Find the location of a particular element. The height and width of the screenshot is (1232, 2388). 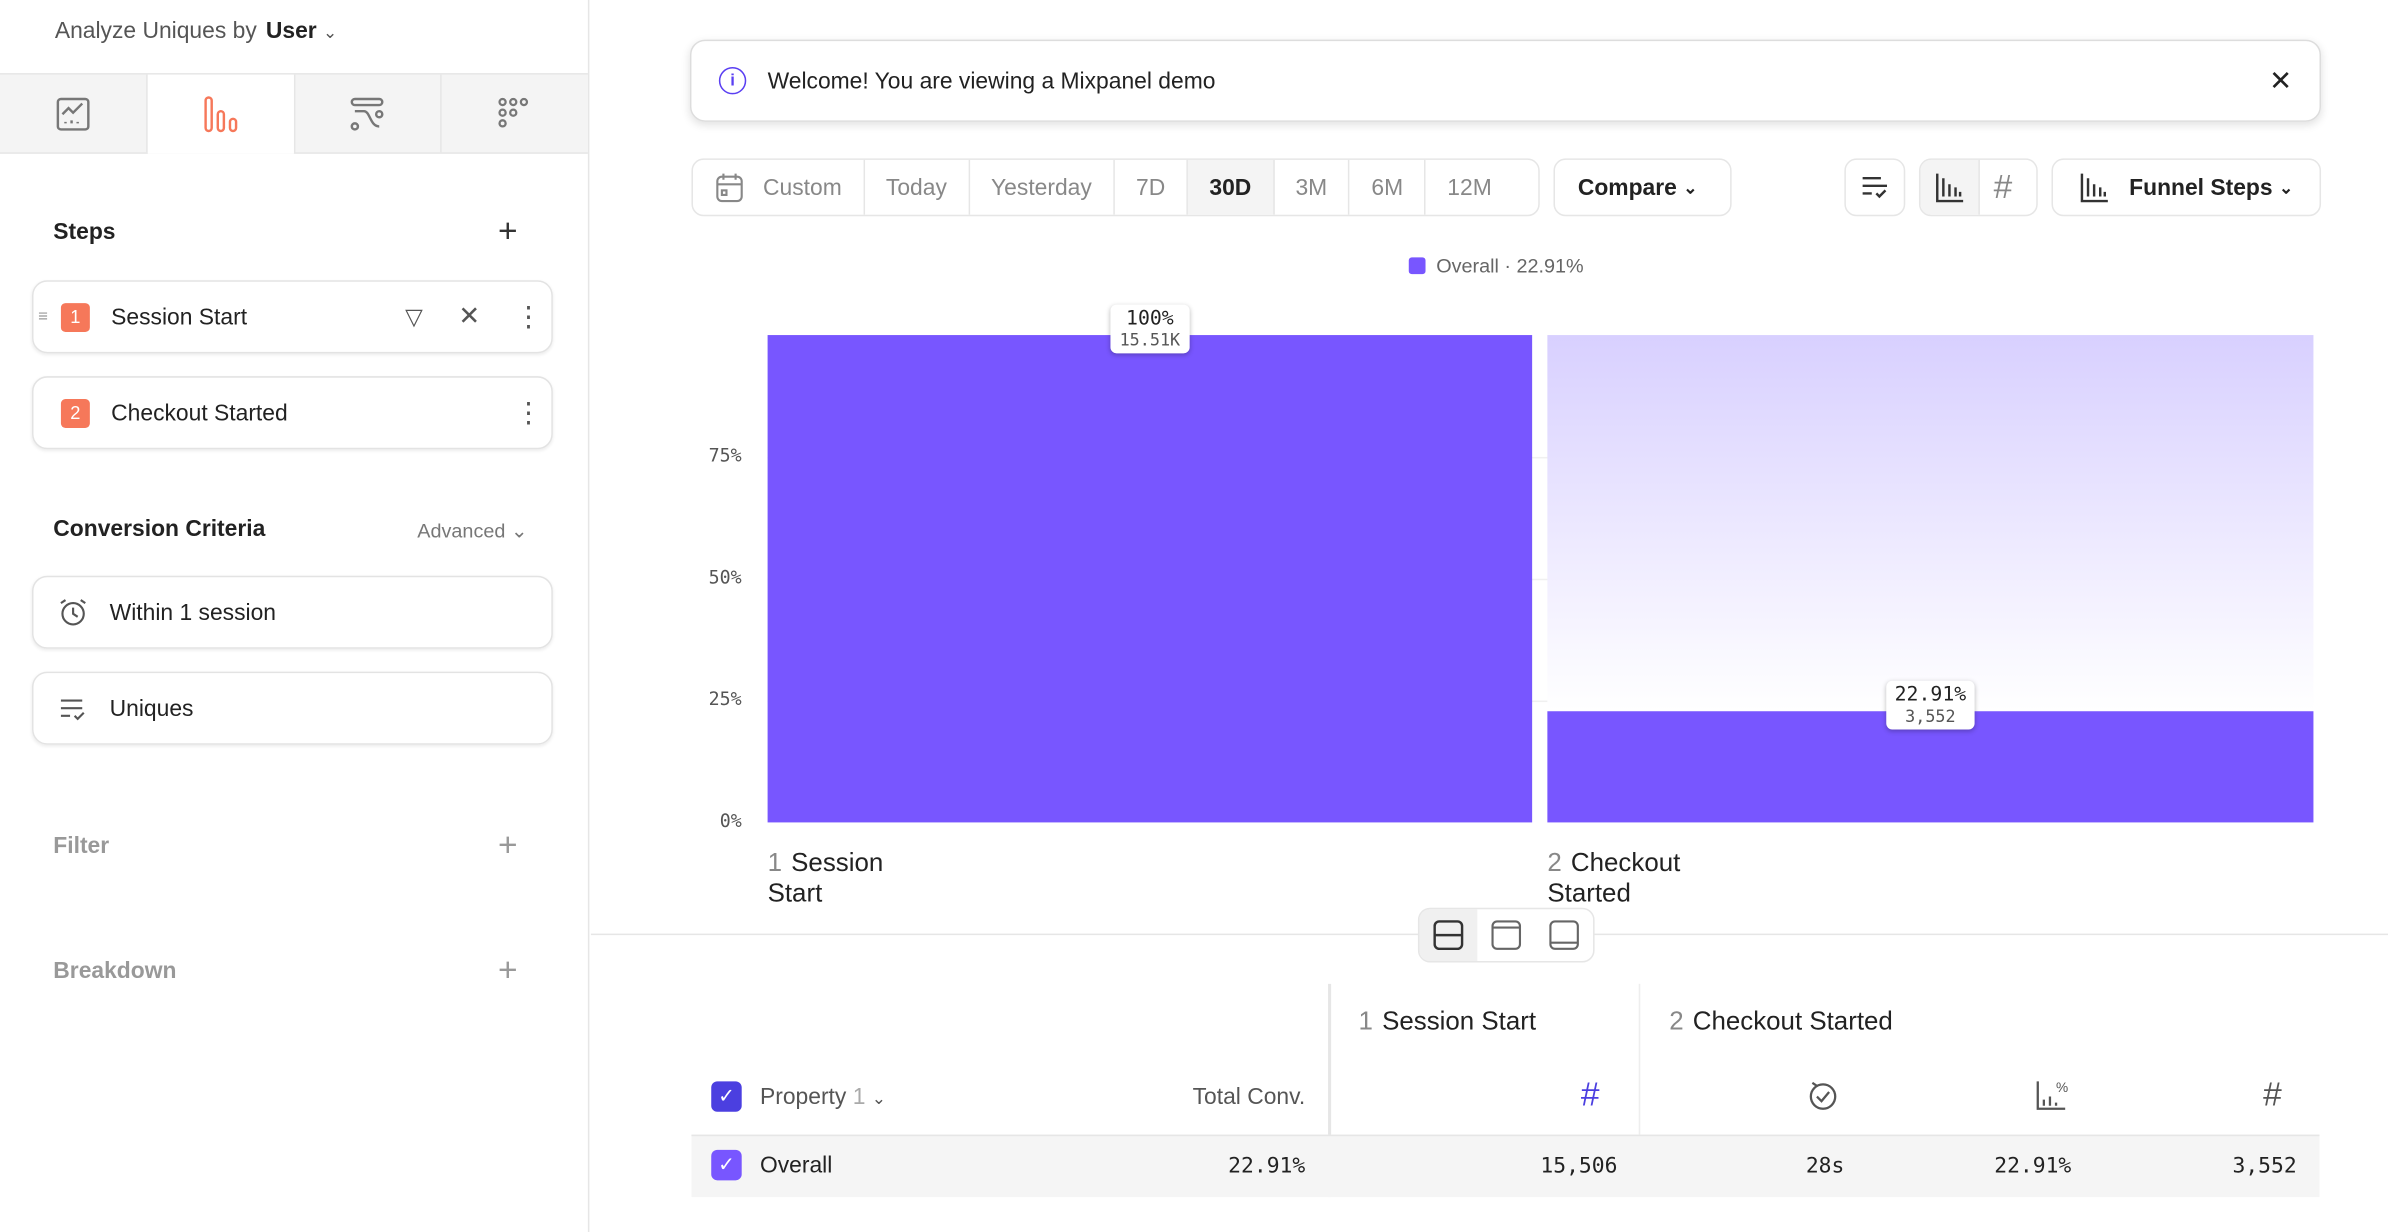

tab-flows is located at coordinates (369, 113).